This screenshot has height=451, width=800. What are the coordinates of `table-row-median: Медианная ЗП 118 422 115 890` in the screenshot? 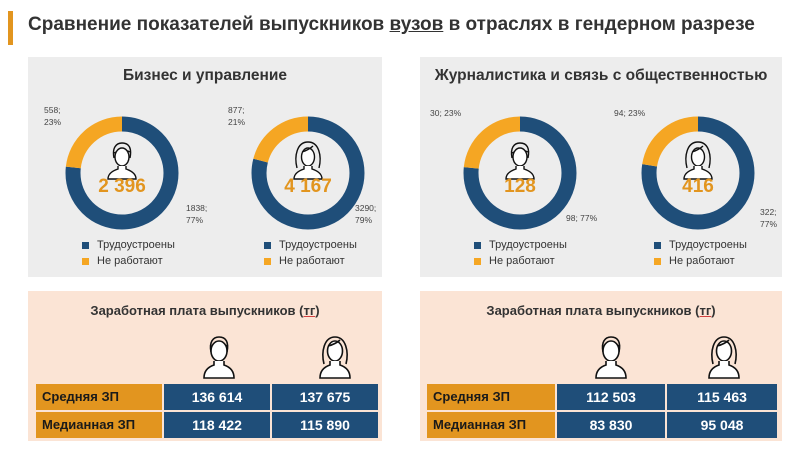 It's located at (207, 425).